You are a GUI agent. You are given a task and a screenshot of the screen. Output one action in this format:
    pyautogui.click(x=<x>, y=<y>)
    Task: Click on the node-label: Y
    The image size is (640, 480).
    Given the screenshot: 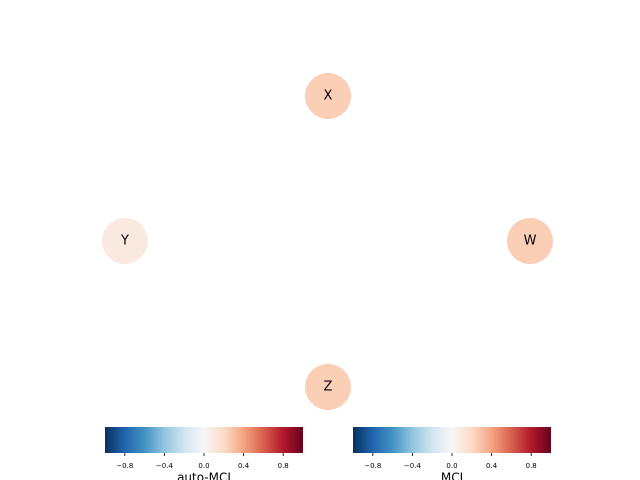 What is the action you would take?
    pyautogui.click(x=124, y=241)
    